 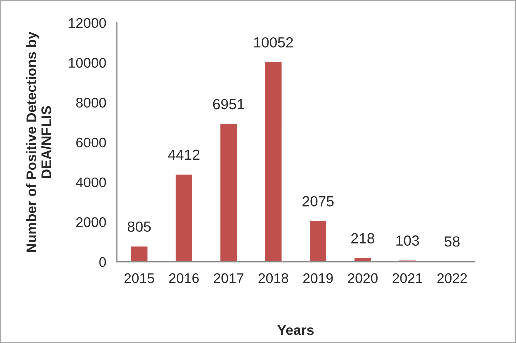 What do you see at coordinates (39, 142) in the screenshot?
I see `y-axis-title: Number of Positive Detections by DEA/NFLIS` at bounding box center [39, 142].